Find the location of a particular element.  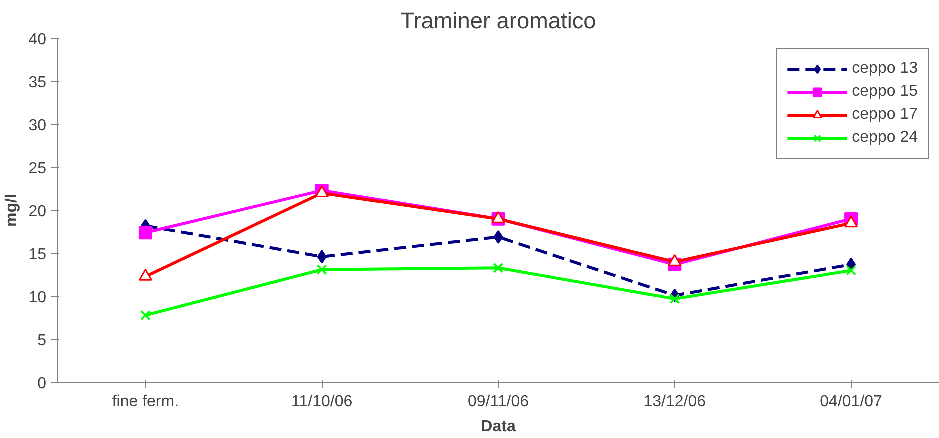

legend-label: ceppo 17 is located at coordinates (885, 115).